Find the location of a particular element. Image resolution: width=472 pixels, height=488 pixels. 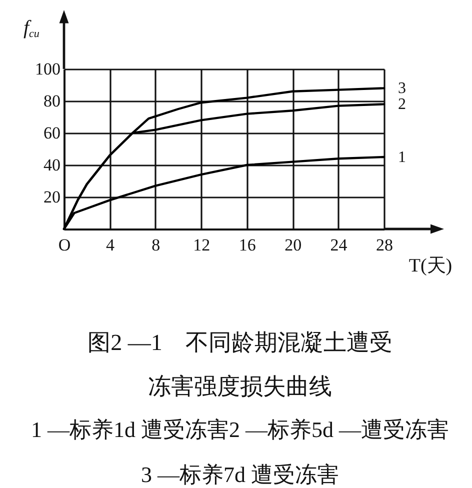

series-label: 2 is located at coordinates (402, 105).